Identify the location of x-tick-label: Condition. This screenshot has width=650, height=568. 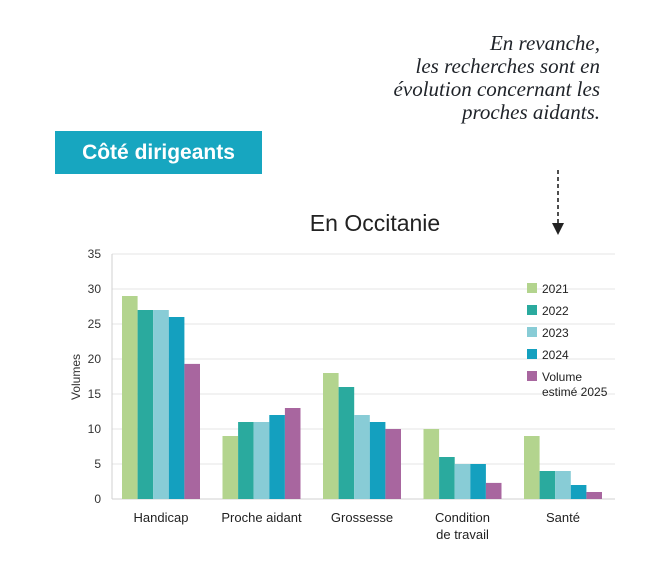
(462, 517).